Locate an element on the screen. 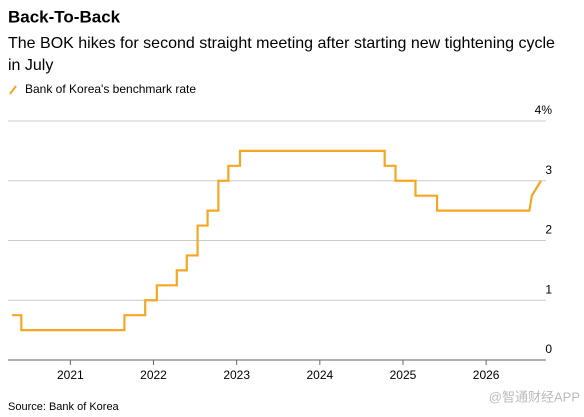 The height and width of the screenshot is (417, 584). source: Source: Bank of Korea is located at coordinates (64, 407).